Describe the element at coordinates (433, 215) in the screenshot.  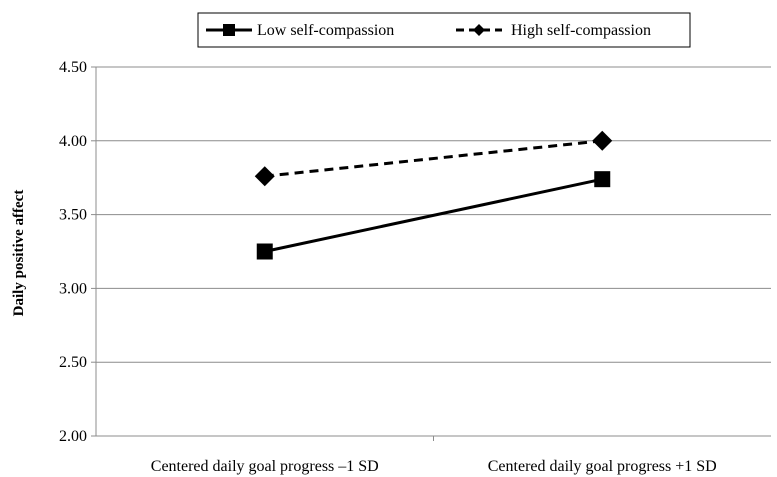
I see `series-line-low-self-compassion` at that location.